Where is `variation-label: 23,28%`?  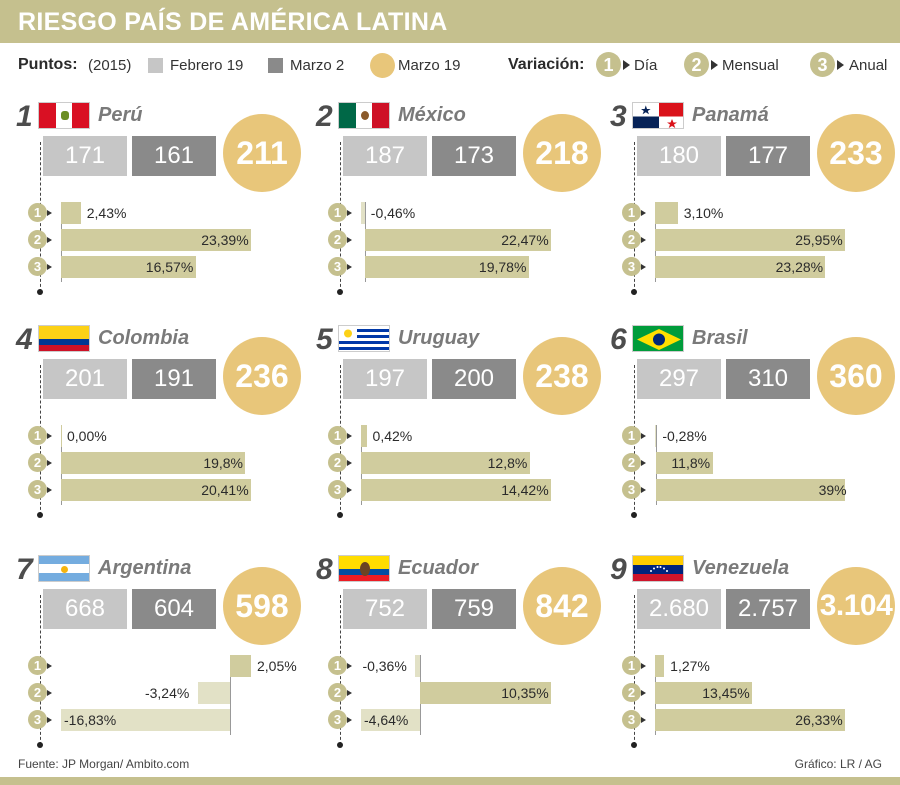
variation-label: 23,28% is located at coordinates (799, 267).